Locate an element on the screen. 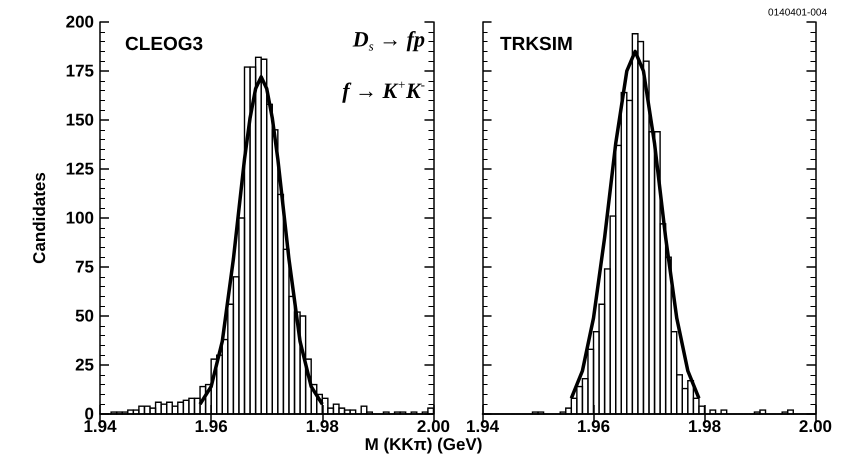 This screenshot has width=847, height=469. y-tick-label: 125 is located at coordinates (80, 169).